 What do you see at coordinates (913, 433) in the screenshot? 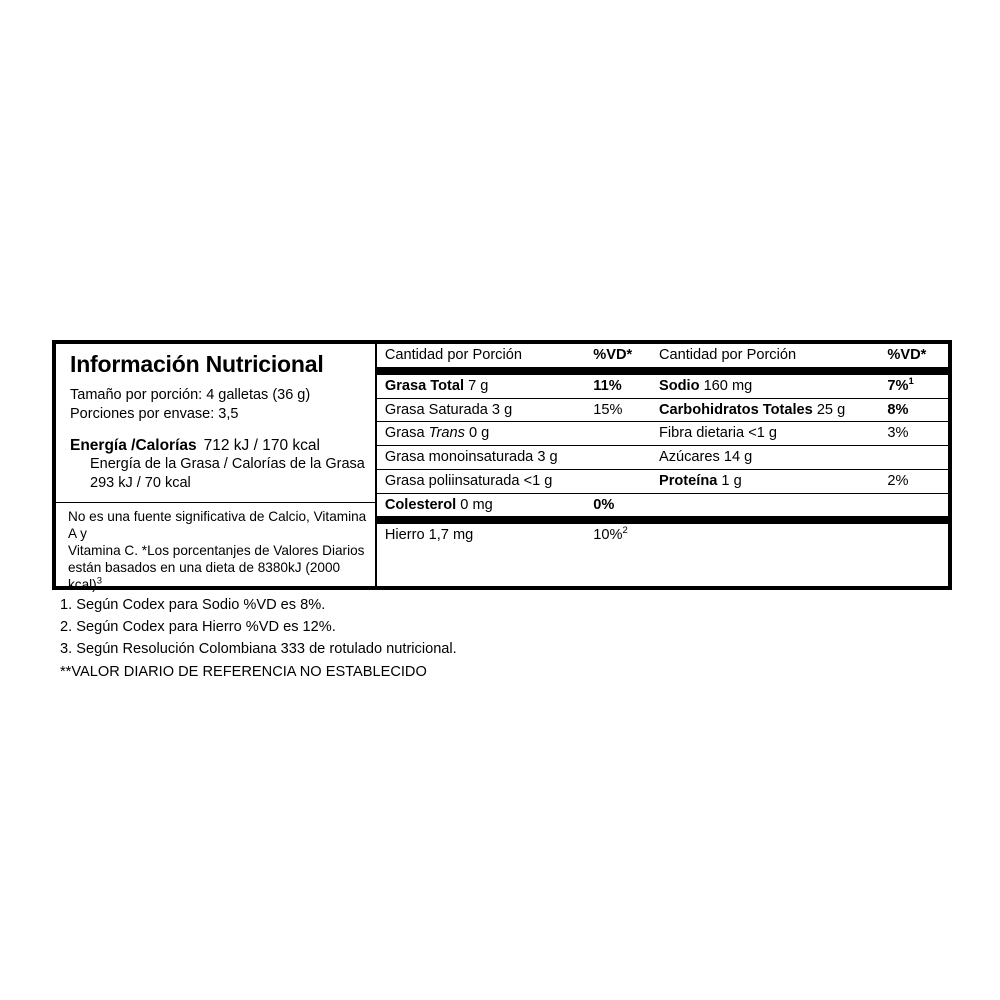
I see `daily-value-cell: 3%` at bounding box center [913, 433].